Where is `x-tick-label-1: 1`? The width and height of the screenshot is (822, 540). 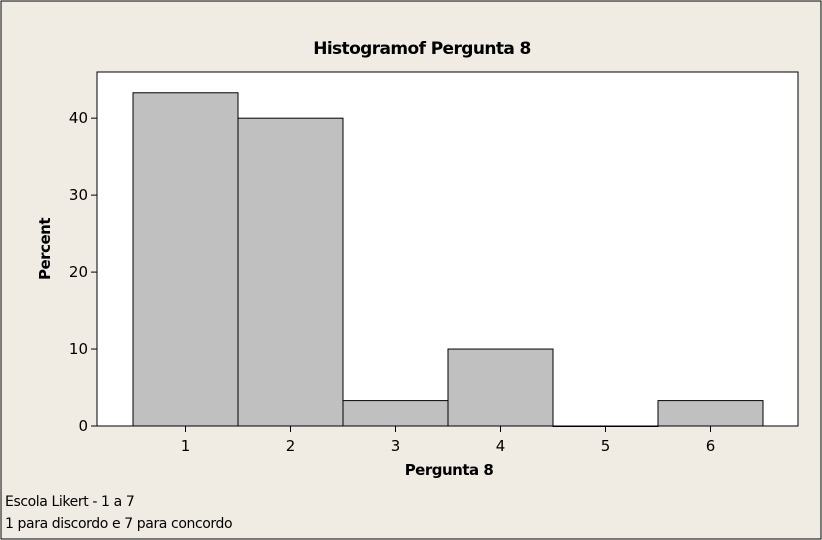
x-tick-label-1: 1 is located at coordinates (186, 446).